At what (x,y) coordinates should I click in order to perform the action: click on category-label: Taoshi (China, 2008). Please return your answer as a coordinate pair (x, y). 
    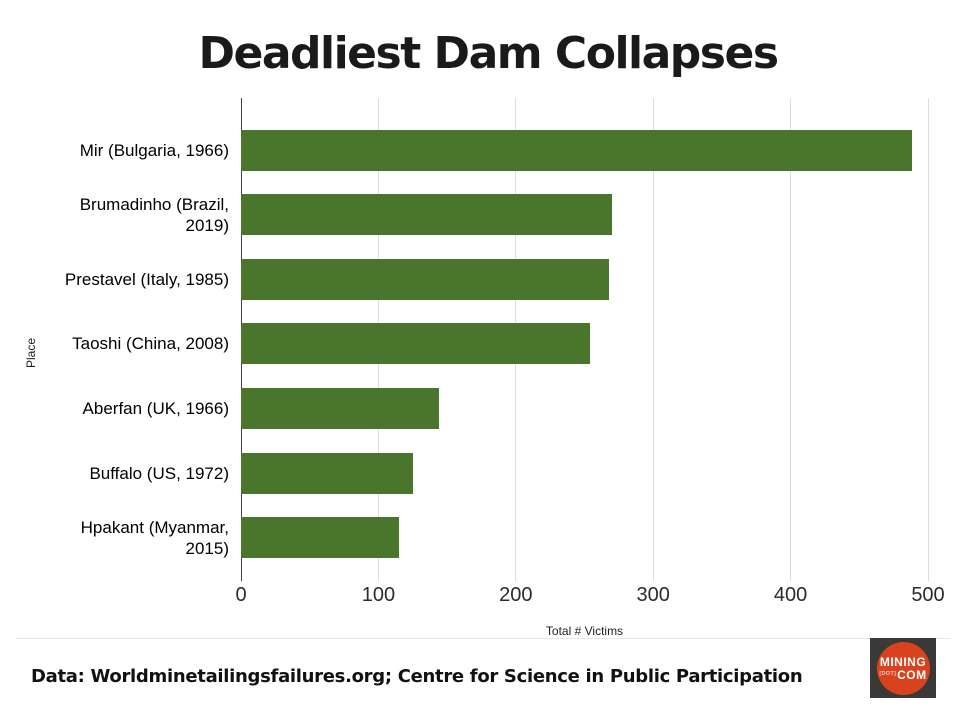
    Looking at the image, I should click on (150, 344).